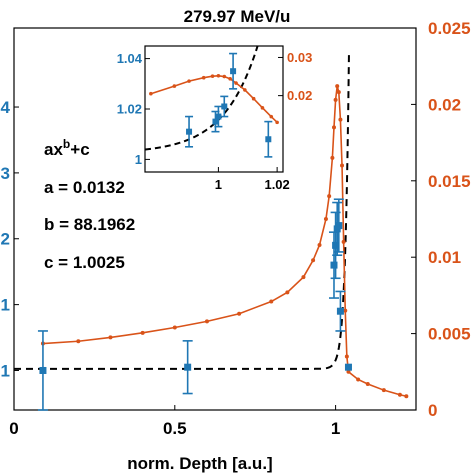  I want to click on main-right-ticks: 0 0.005 0.01 0.015 0.02 0.025, so click(441, 219).